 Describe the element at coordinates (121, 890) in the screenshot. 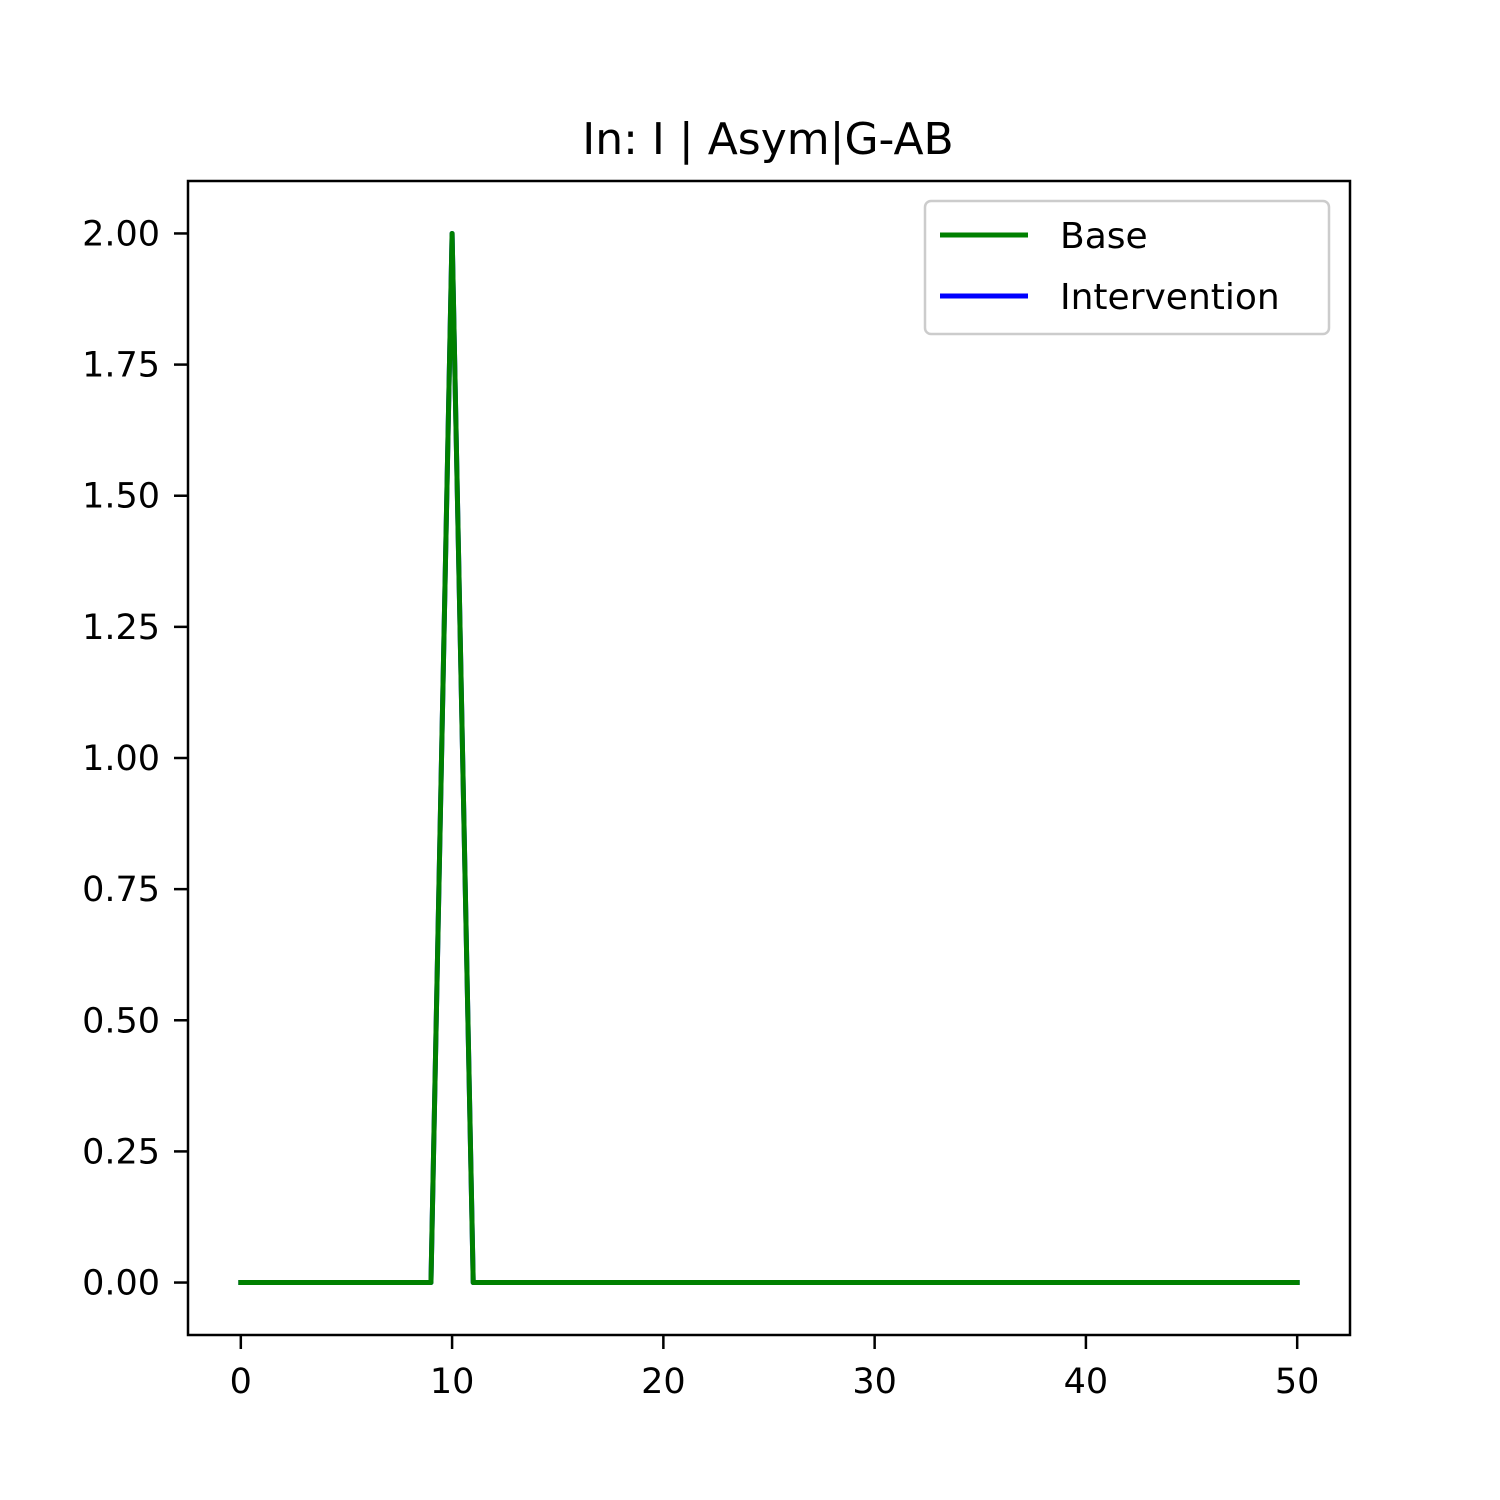

I see `y-tick-label: 0.75` at that location.